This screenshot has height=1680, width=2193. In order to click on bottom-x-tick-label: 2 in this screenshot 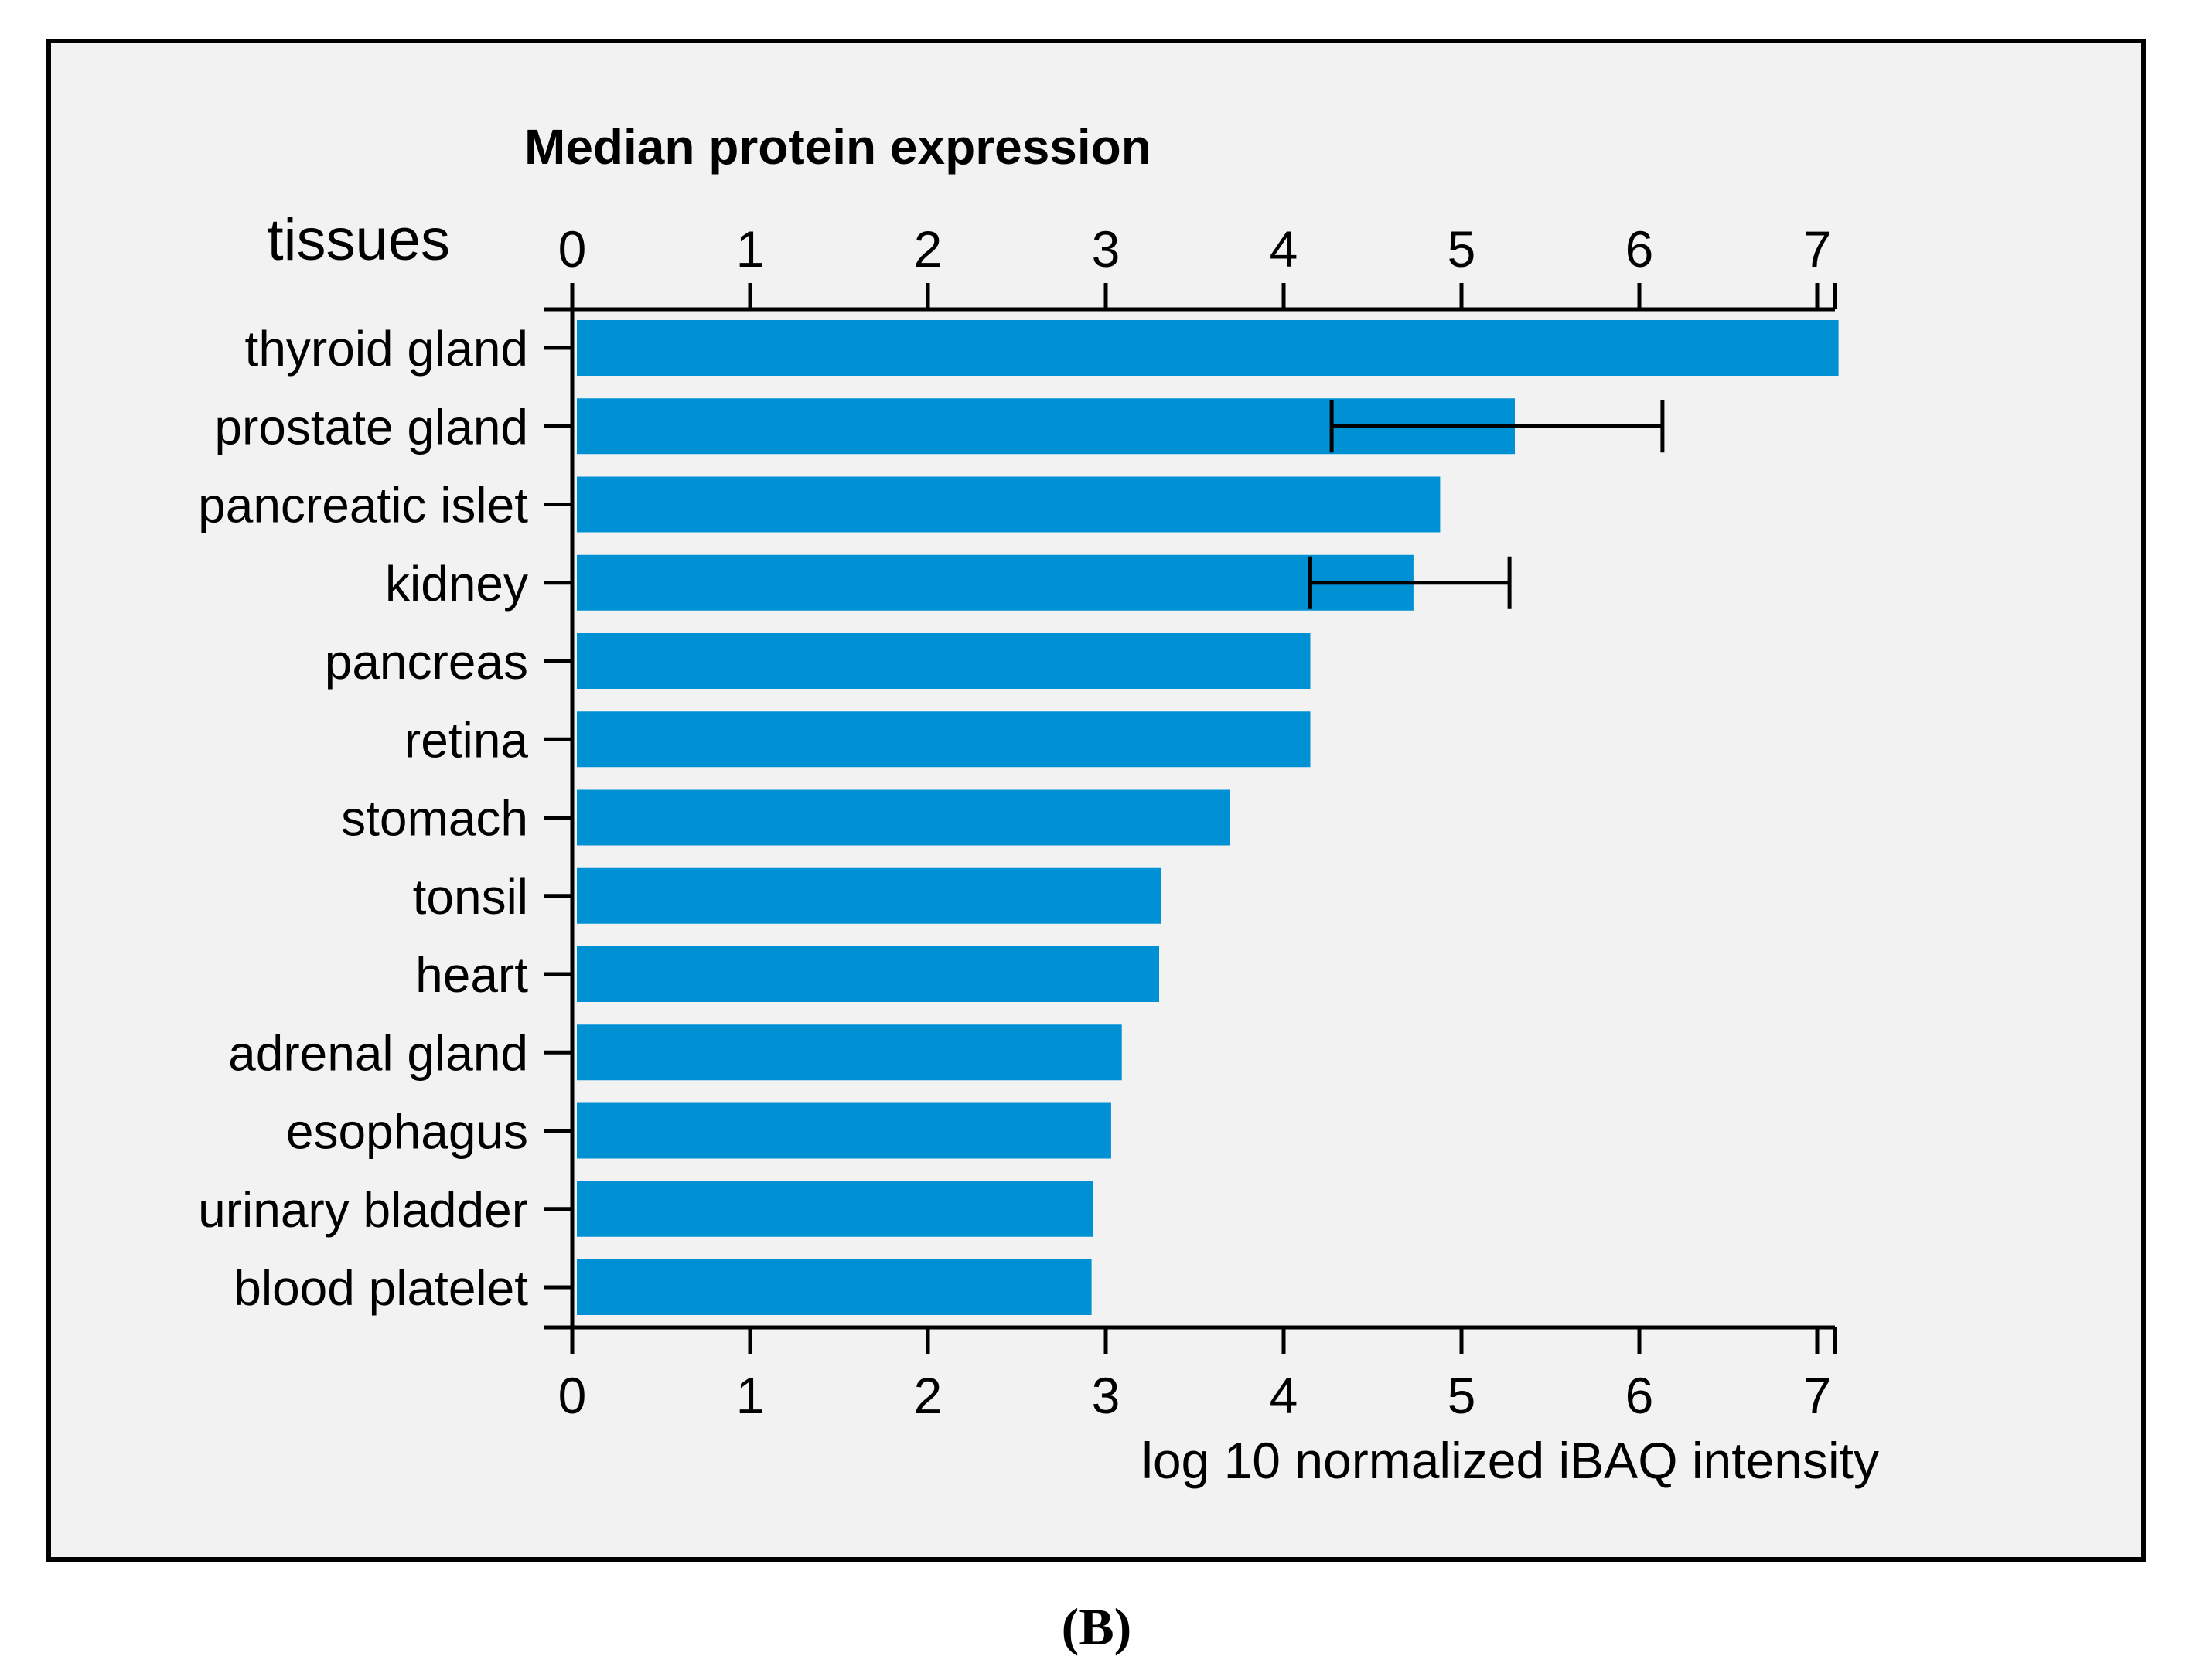, I will do `click(928, 1395)`.